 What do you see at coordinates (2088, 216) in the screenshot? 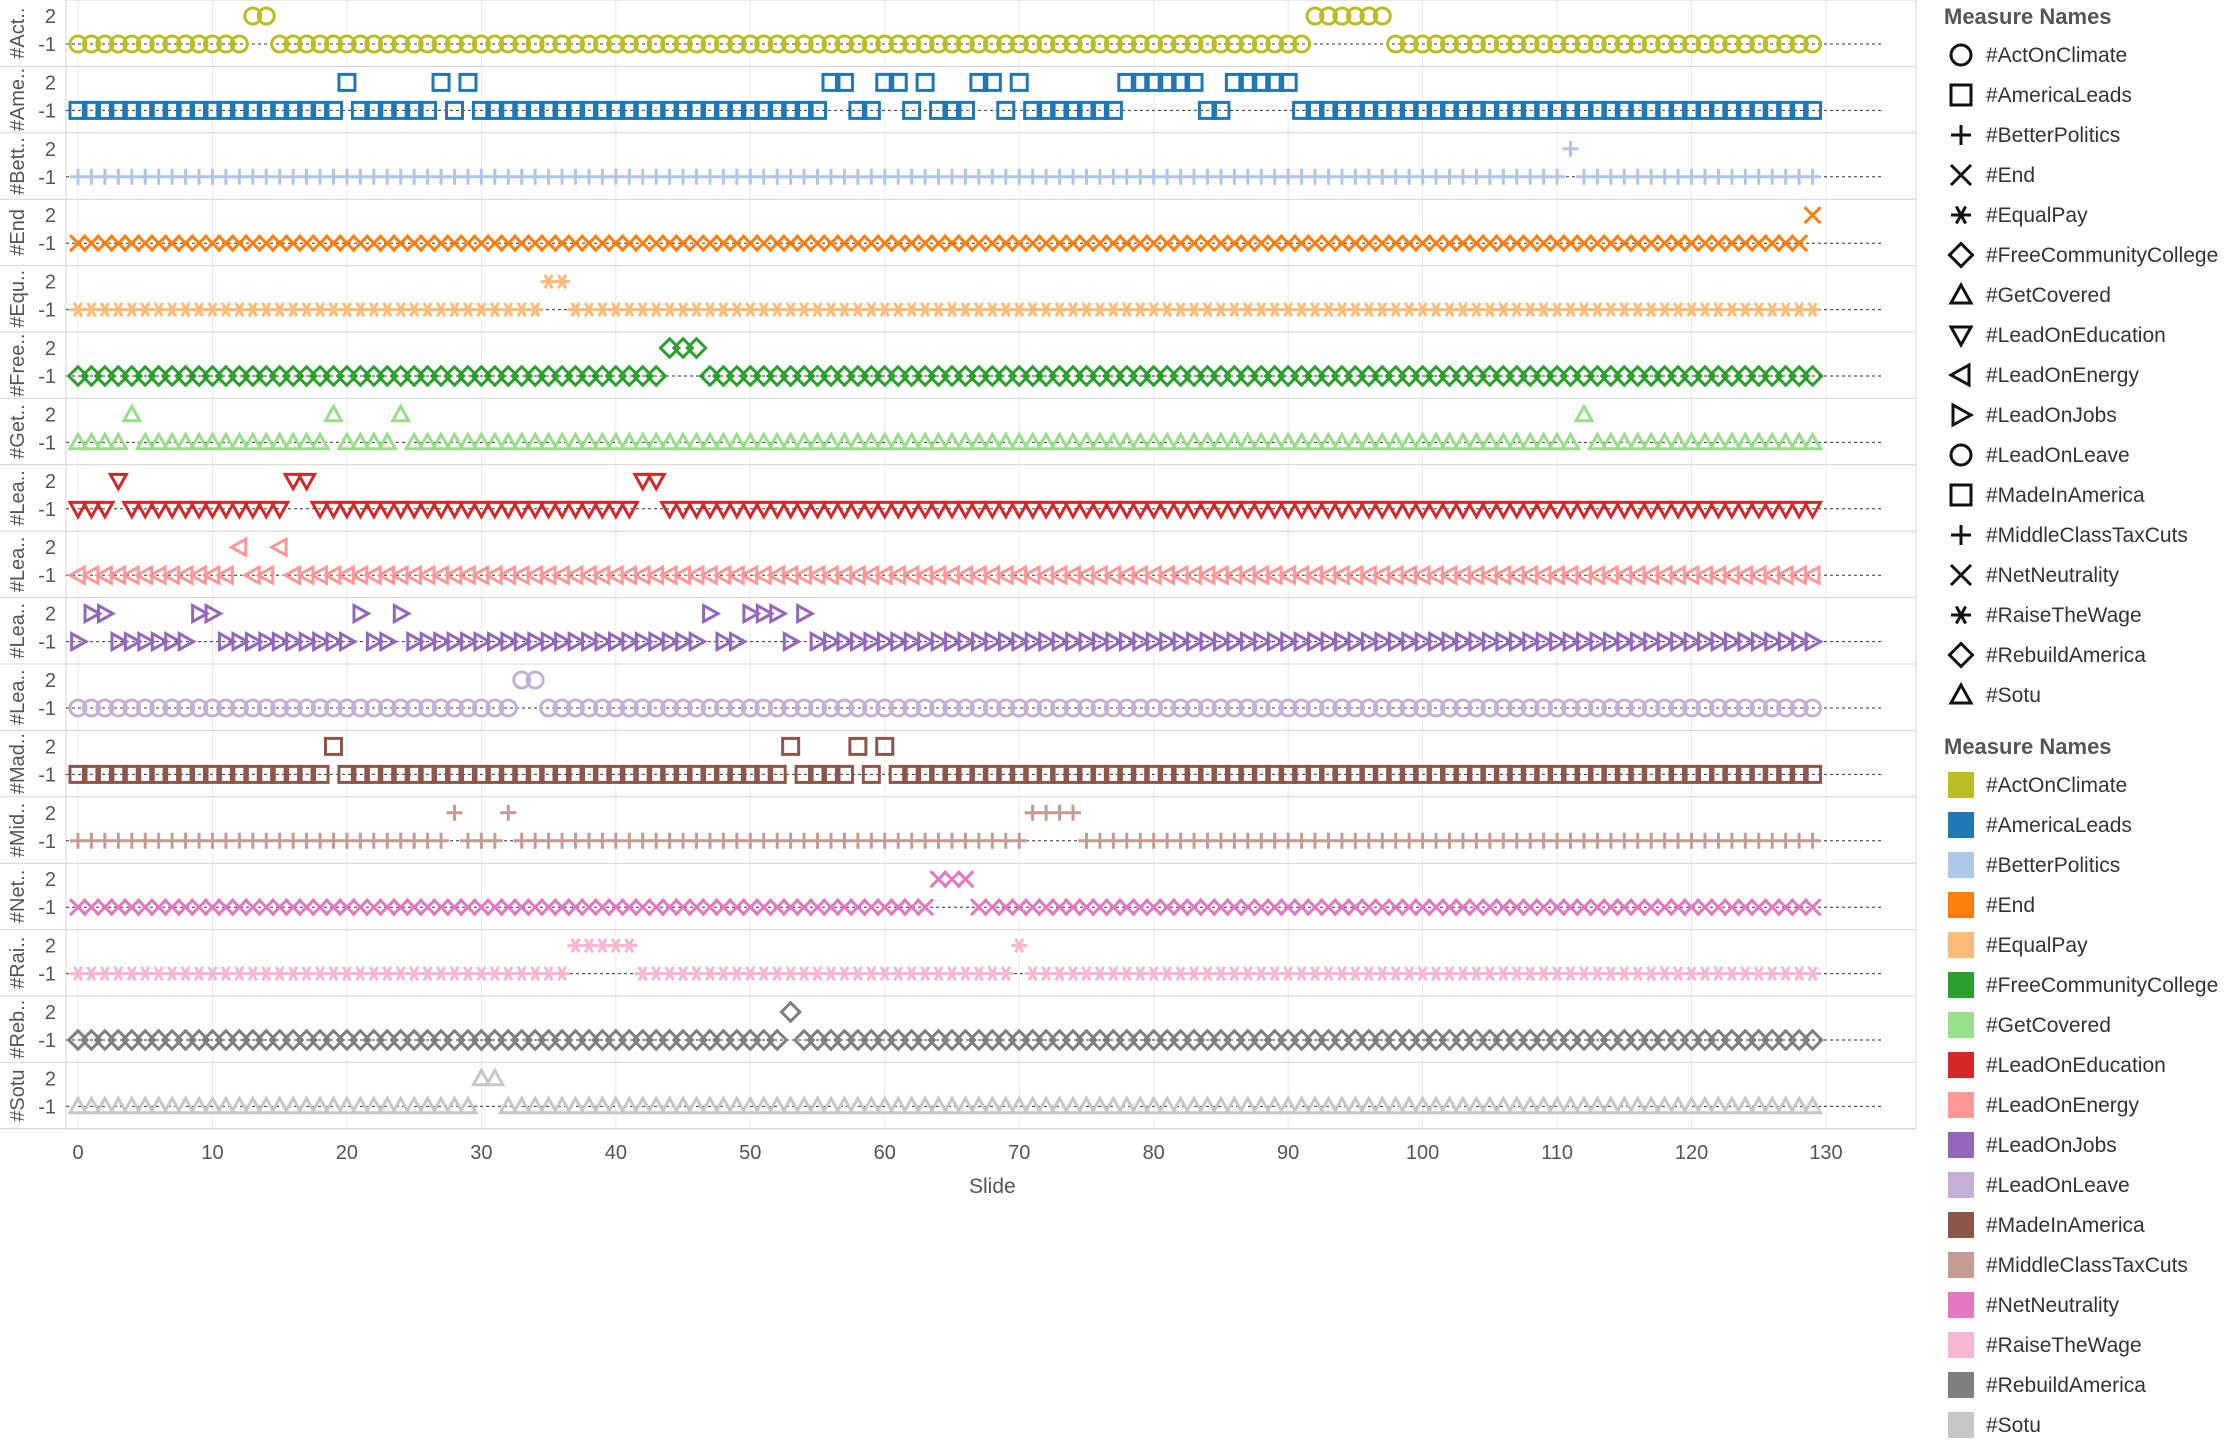
I see `shape-legend-item: #EqualPay` at bounding box center [2088, 216].